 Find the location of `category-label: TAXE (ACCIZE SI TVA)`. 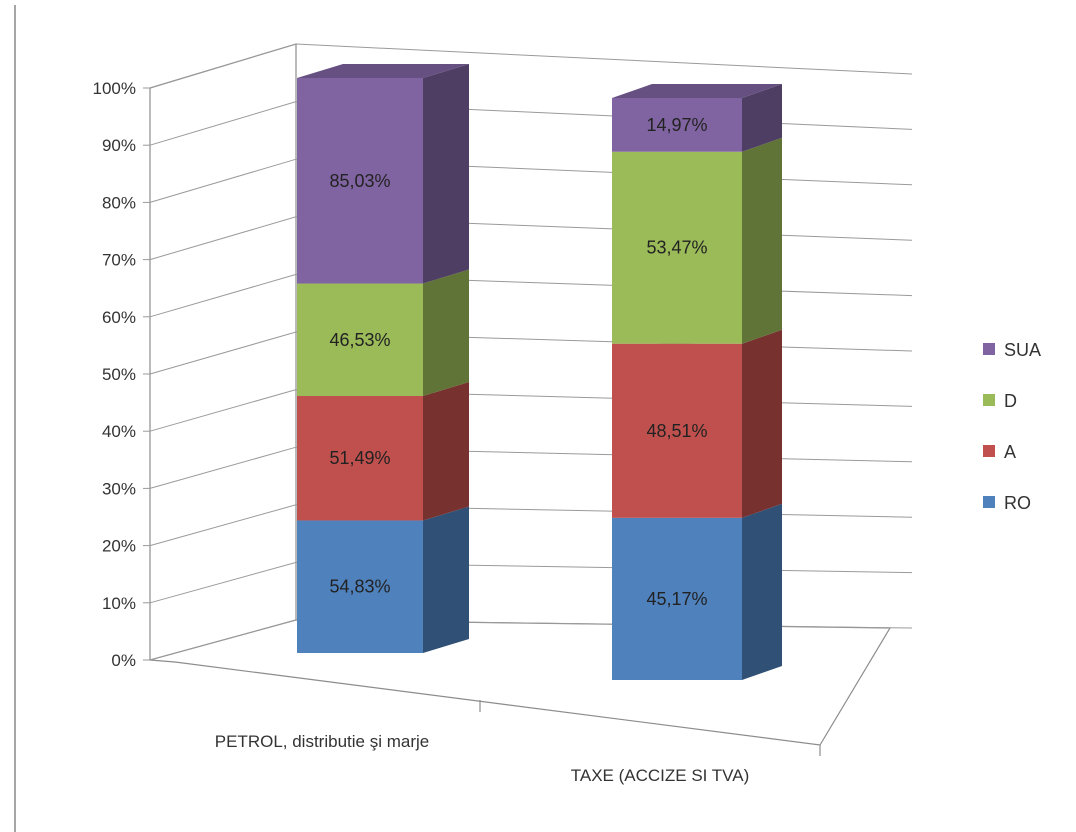

category-label: TAXE (ACCIZE SI TVA) is located at coordinates (660, 775).